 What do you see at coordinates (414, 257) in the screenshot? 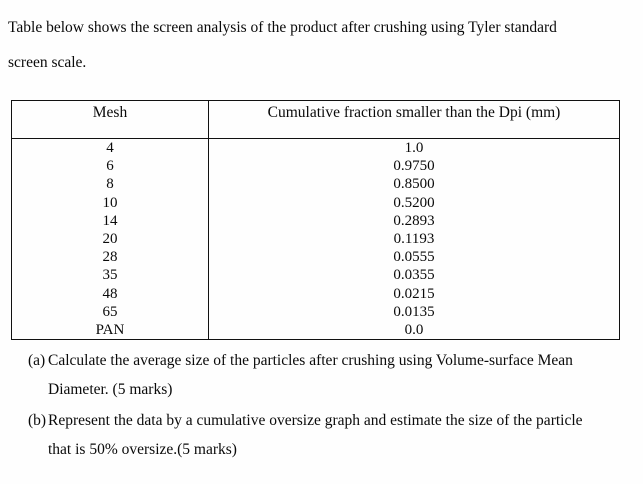
I see `fraction-cell: 0.0555` at bounding box center [414, 257].